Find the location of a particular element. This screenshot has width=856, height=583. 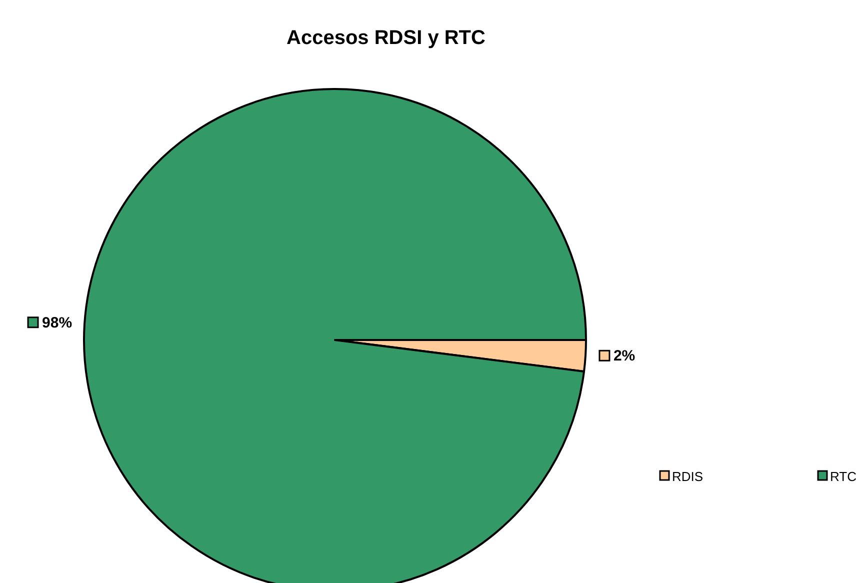

data-label: 2% is located at coordinates (624, 356).